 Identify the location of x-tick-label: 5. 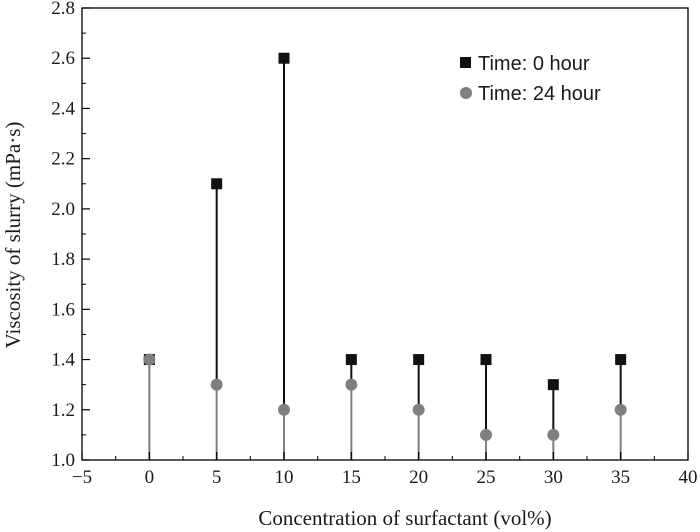
(217, 477).